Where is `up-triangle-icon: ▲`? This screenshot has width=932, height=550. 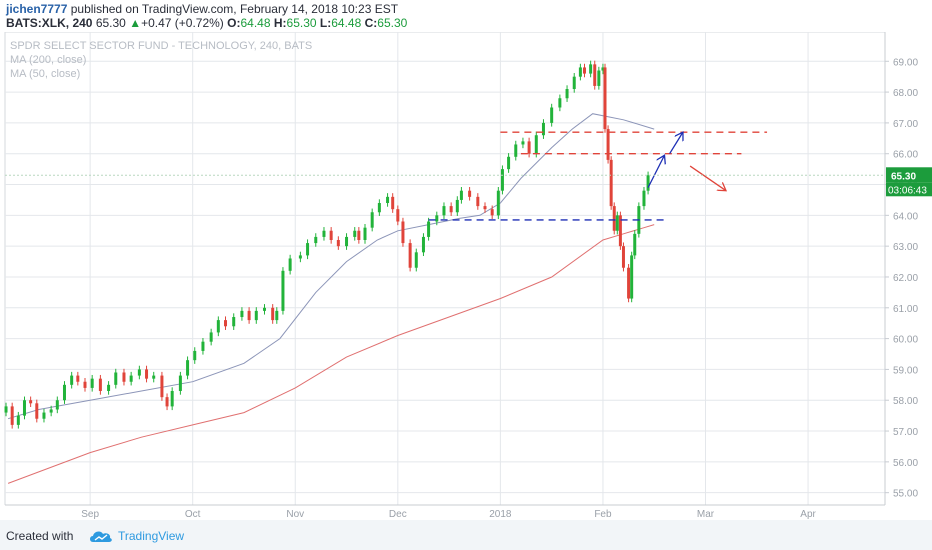 up-triangle-icon: ▲ is located at coordinates (135, 23).